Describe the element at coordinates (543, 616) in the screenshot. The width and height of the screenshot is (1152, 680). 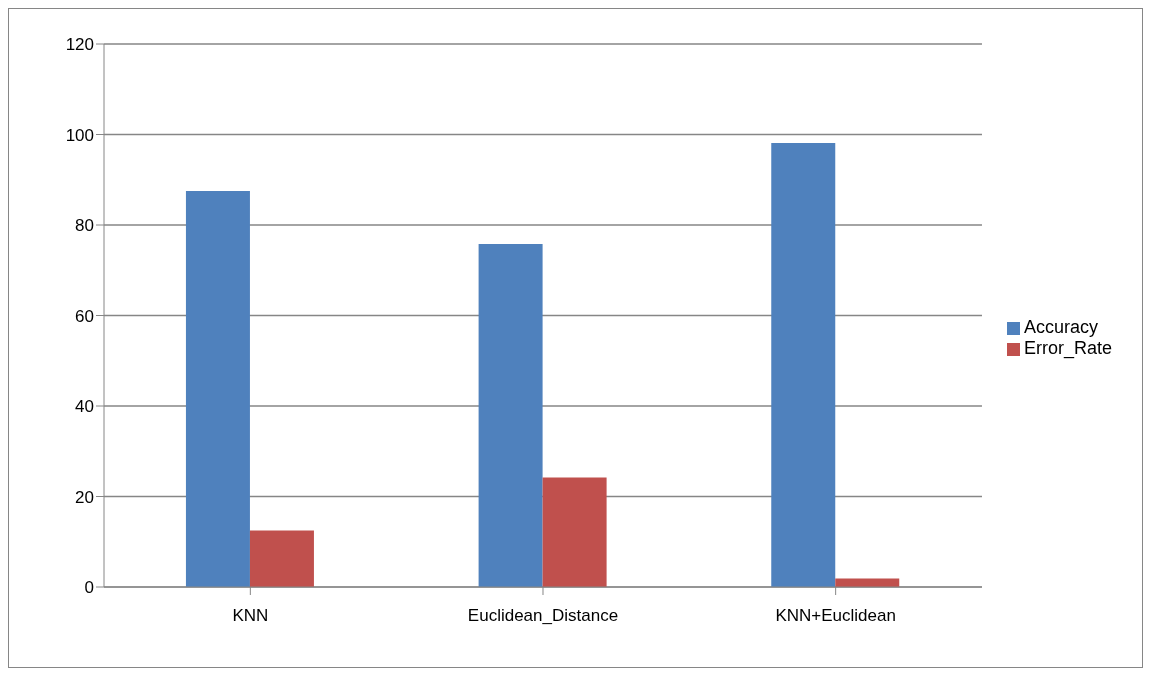
I see `x-tick-label: Euclidean_Distance` at that location.